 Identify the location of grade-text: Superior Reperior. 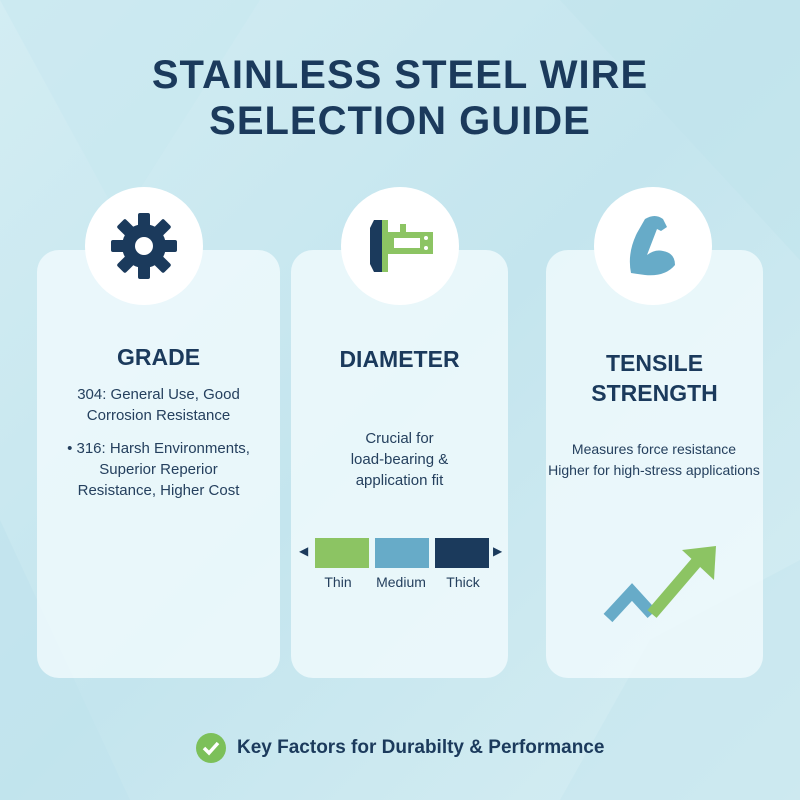
(158, 469).